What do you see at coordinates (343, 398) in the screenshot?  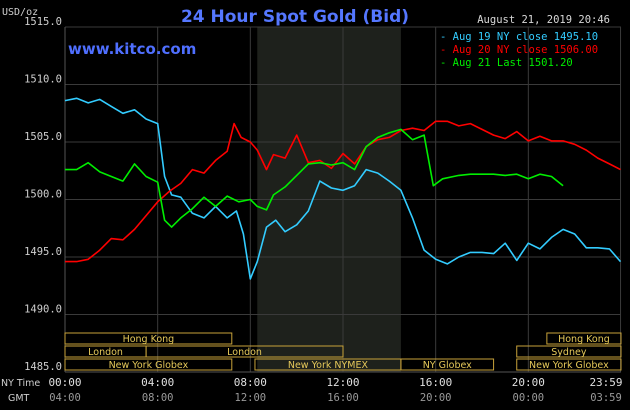 I see `x-tick-label-gmt: 16:00` at bounding box center [343, 398].